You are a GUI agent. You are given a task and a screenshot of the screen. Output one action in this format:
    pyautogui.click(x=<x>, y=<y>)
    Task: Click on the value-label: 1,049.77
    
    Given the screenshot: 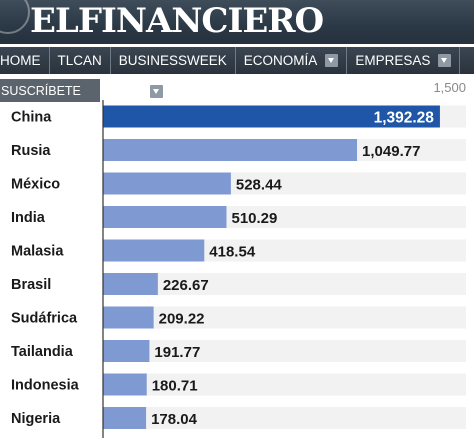 What is the action you would take?
    pyautogui.click(x=391, y=151)
    